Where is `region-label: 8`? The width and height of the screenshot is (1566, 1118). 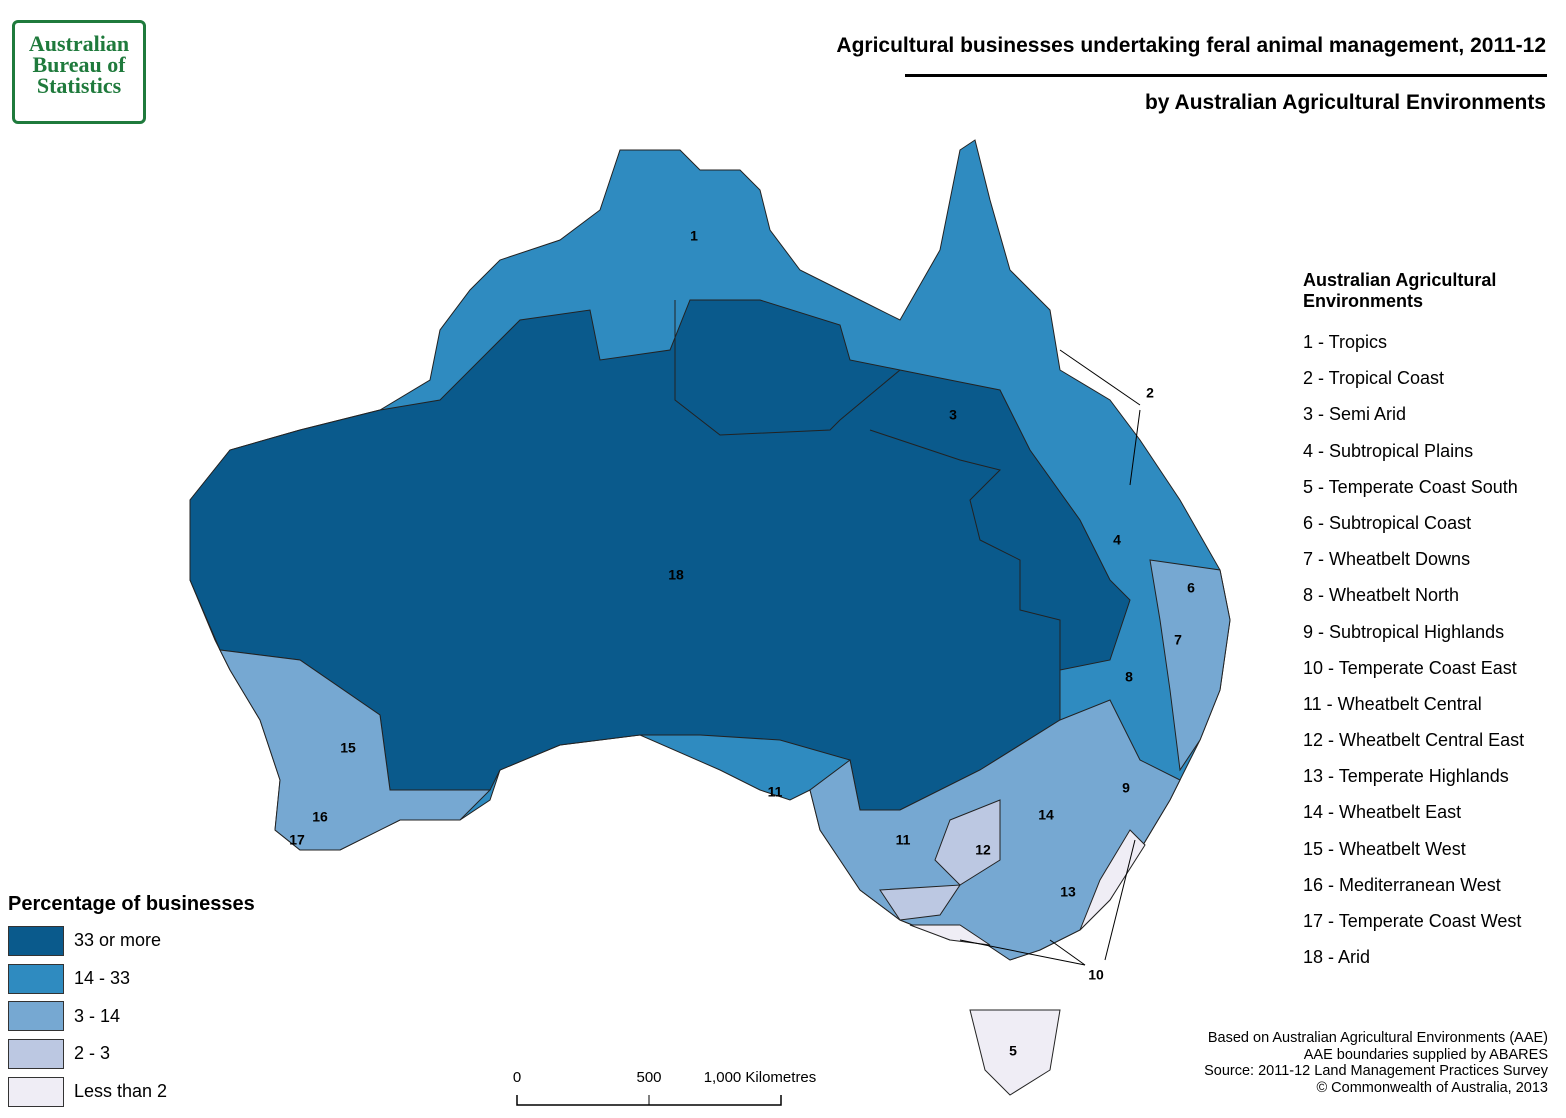
region-label: 8 is located at coordinates (1129, 677).